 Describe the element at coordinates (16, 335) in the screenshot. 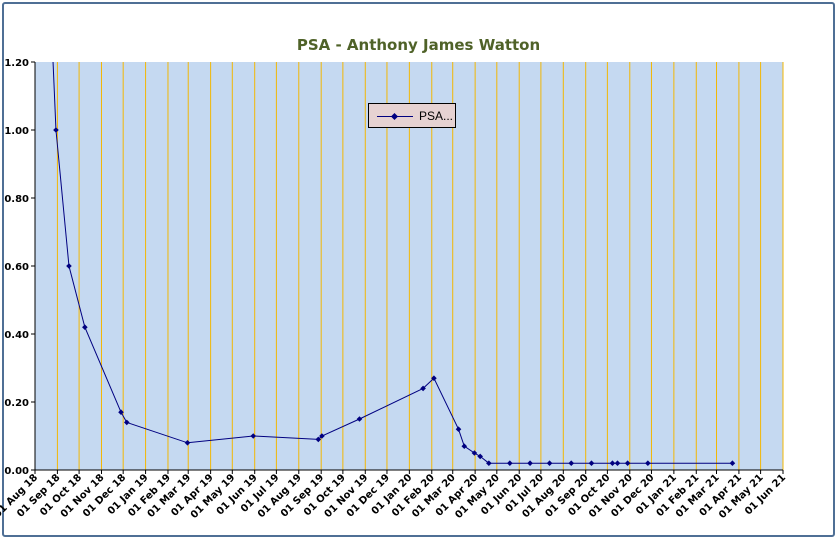

I see `y-tick-label: 0.40` at that location.